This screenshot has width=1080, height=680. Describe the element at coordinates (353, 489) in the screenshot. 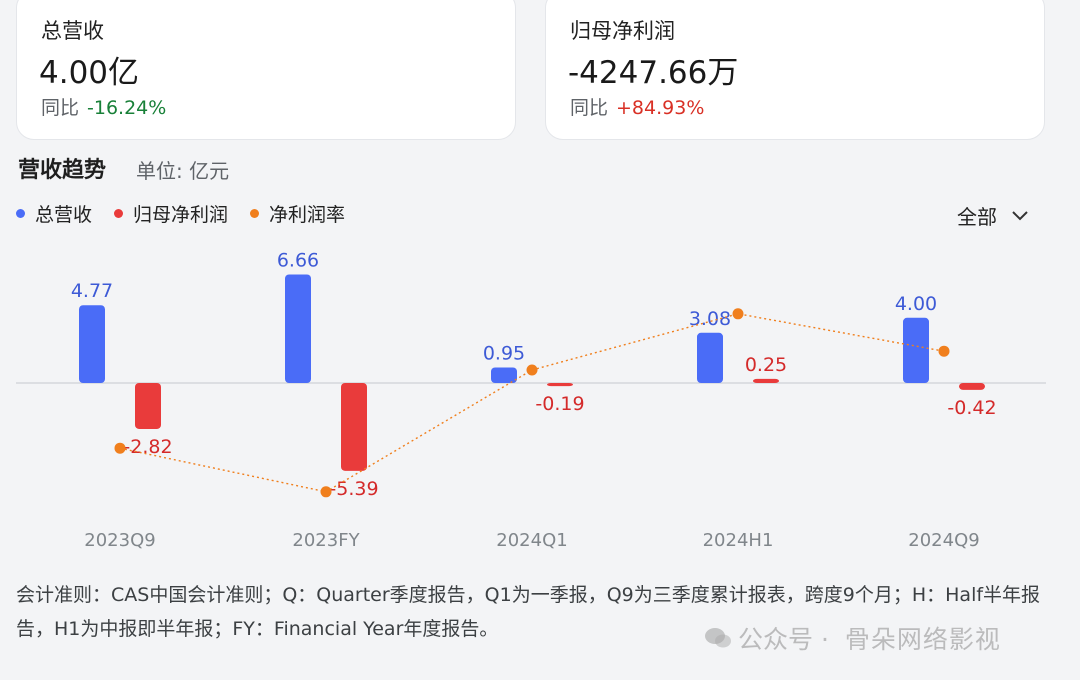

I see `net-profit-label-2023FY: -5.39` at that location.